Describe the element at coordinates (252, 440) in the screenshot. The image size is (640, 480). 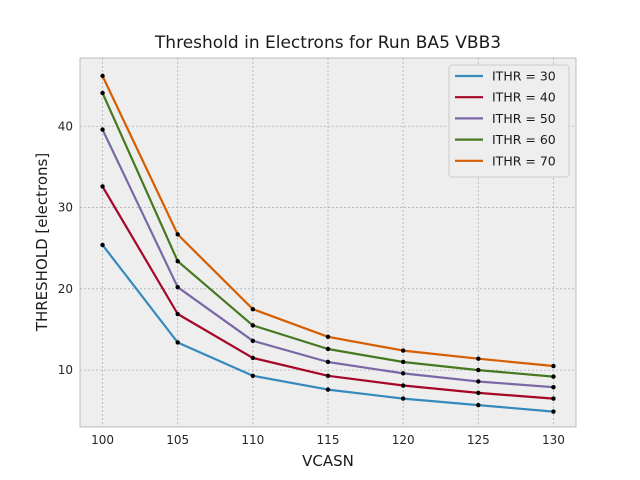
I see `x-tick-label: 110` at that location.